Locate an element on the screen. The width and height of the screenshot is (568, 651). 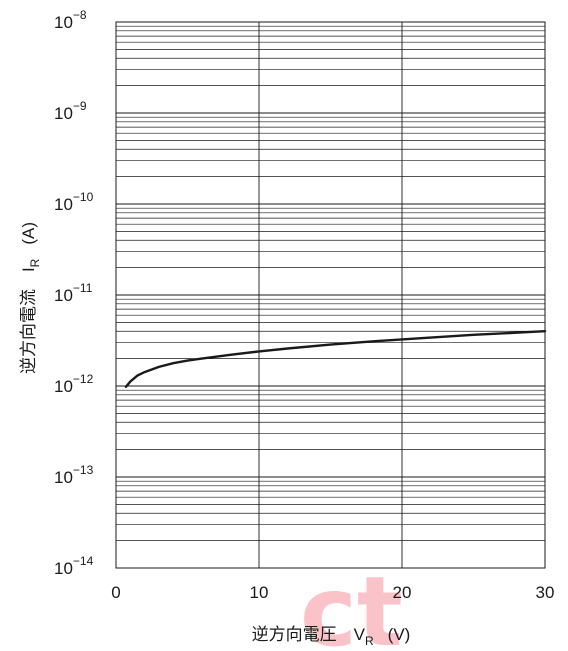
x-tick-label: 20 is located at coordinates (402, 592).